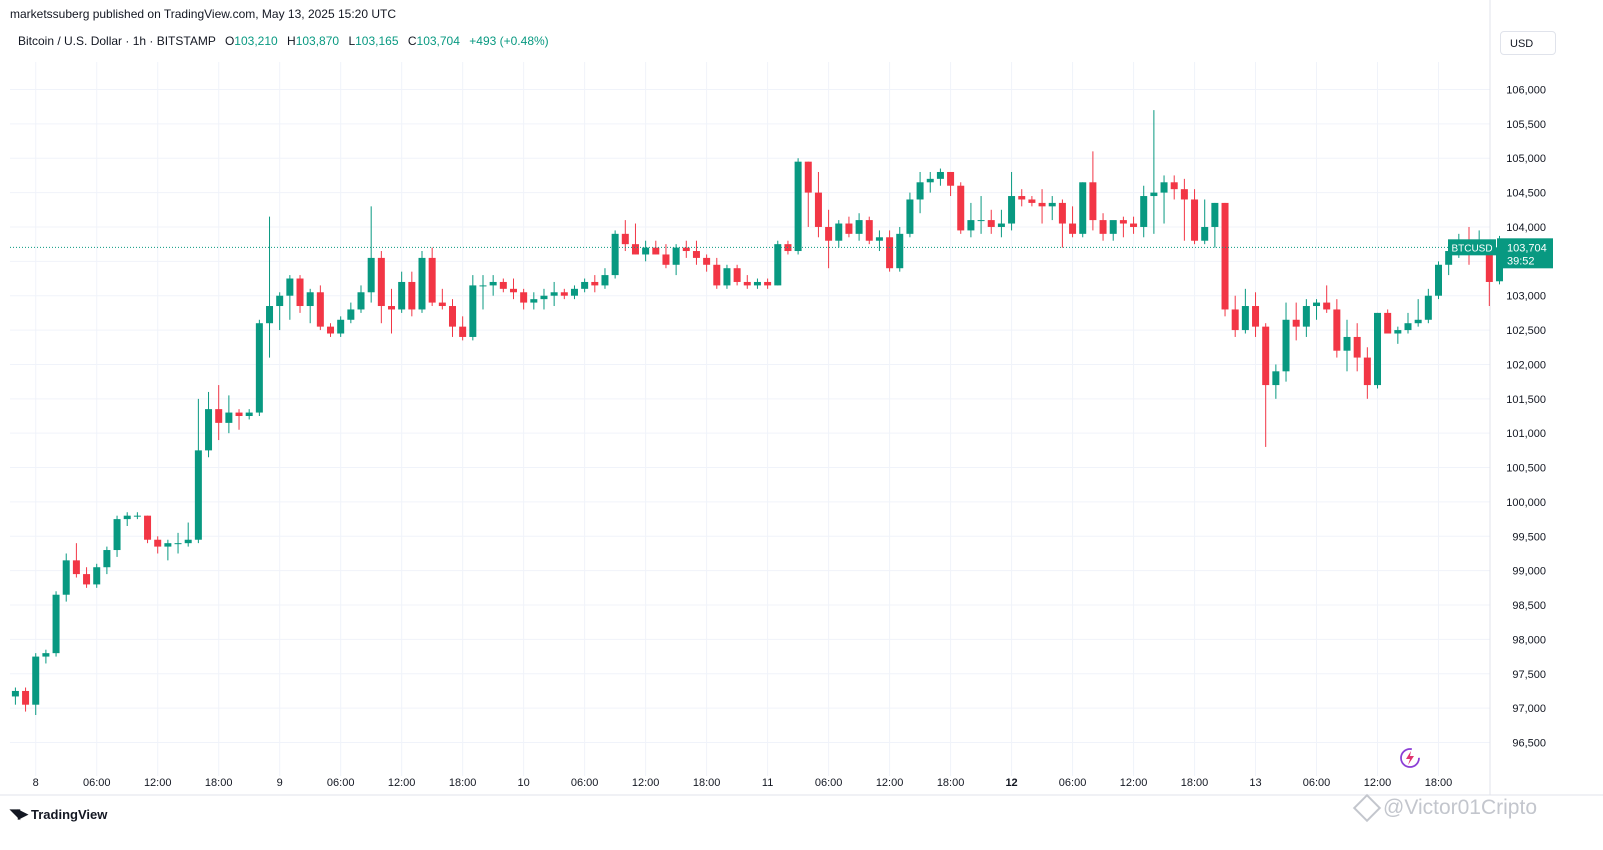  Describe the element at coordinates (767, 783) in the screenshot. I see `x-tick-label: 11` at that location.